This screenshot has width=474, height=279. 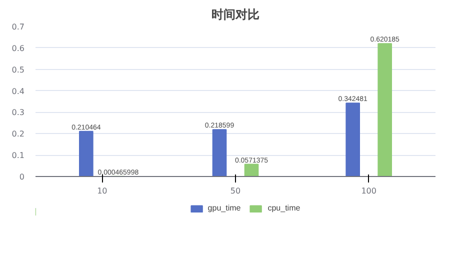 I want to click on y-tick-label: 0.7, so click(x=18, y=27).